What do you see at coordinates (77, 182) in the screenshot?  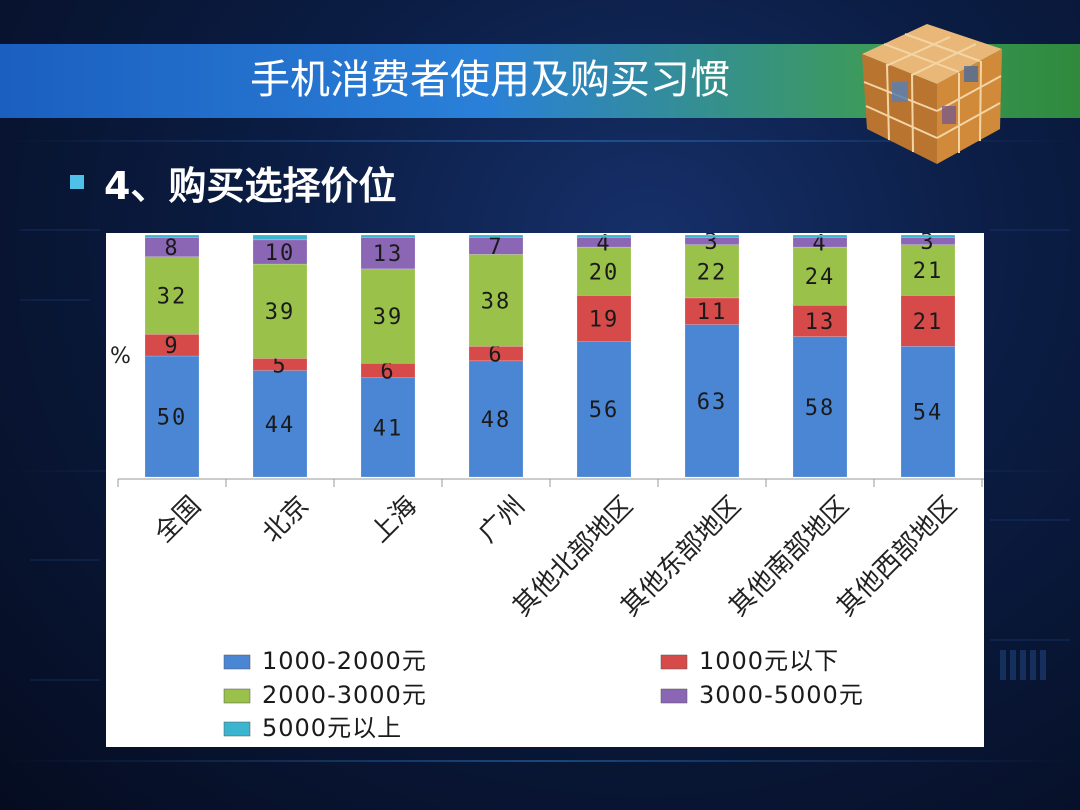 I see `bullet-marker-icon` at bounding box center [77, 182].